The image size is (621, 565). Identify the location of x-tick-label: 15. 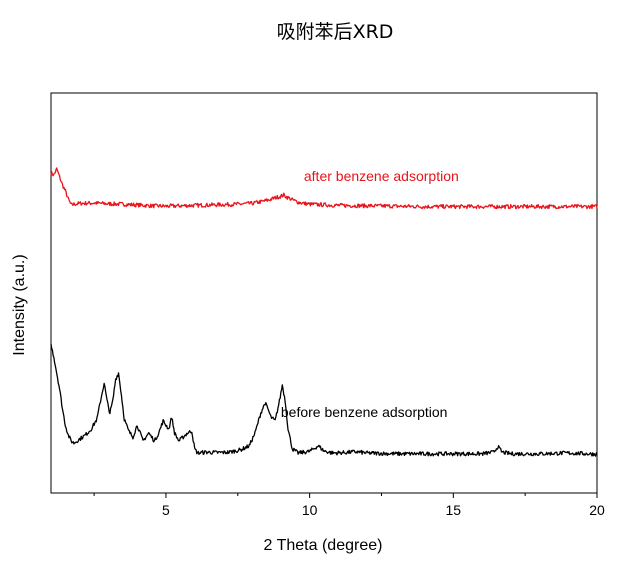
(454, 510).